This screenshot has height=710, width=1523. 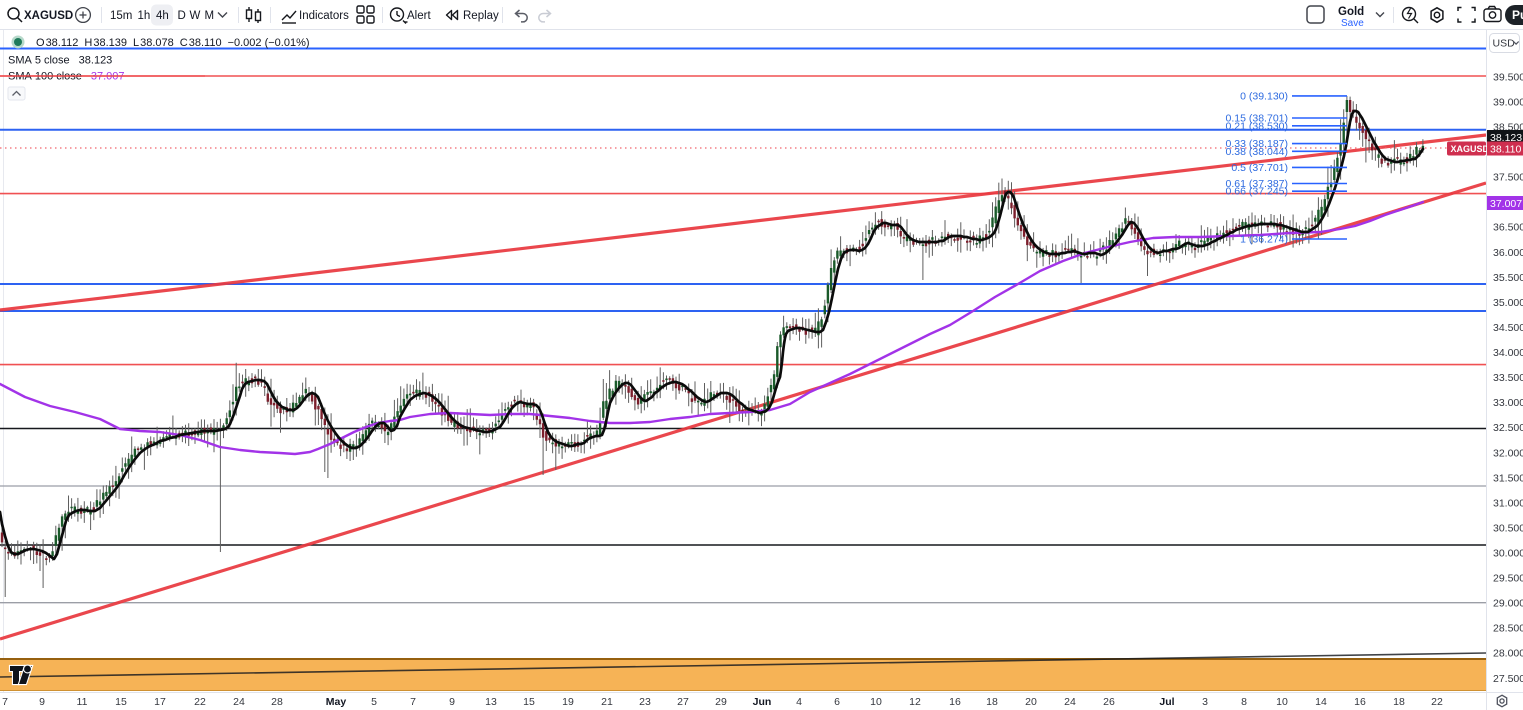 I want to click on svg-text: 21, so click(x=607, y=702).